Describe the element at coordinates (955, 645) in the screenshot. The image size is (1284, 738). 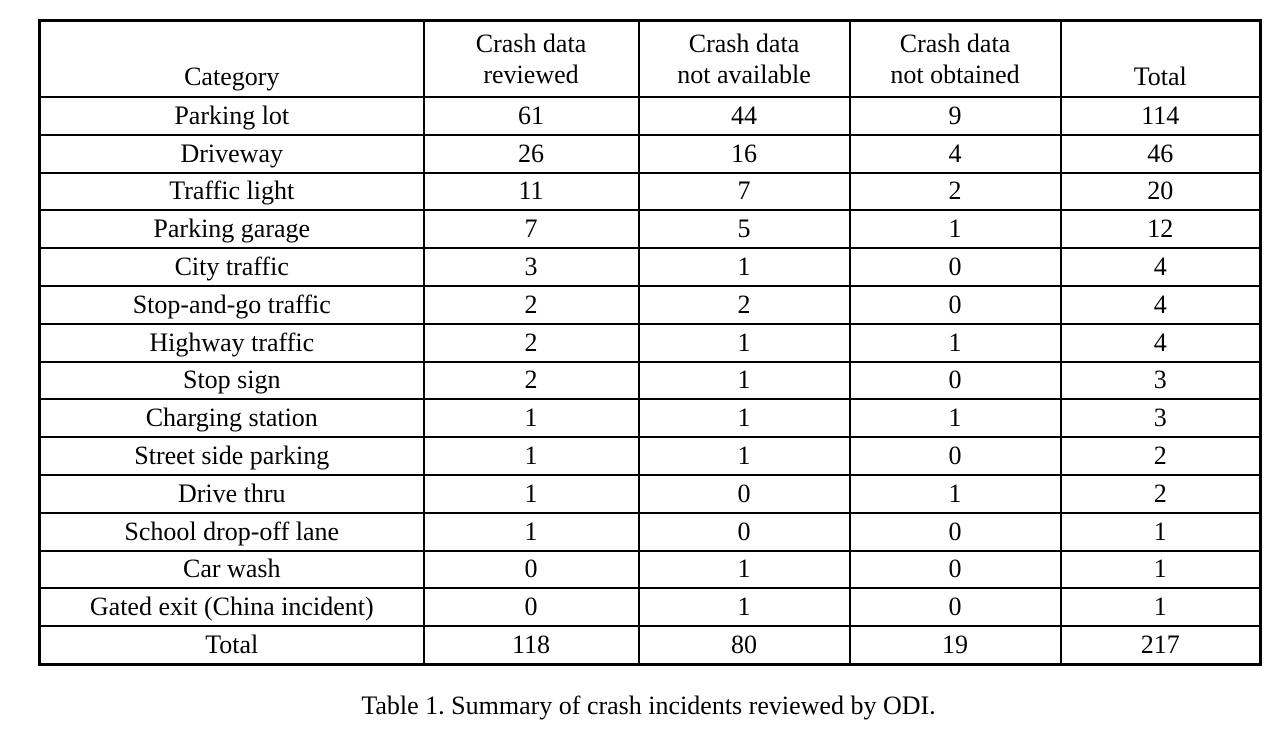
I see `cell-not-obtained: 19` at that location.